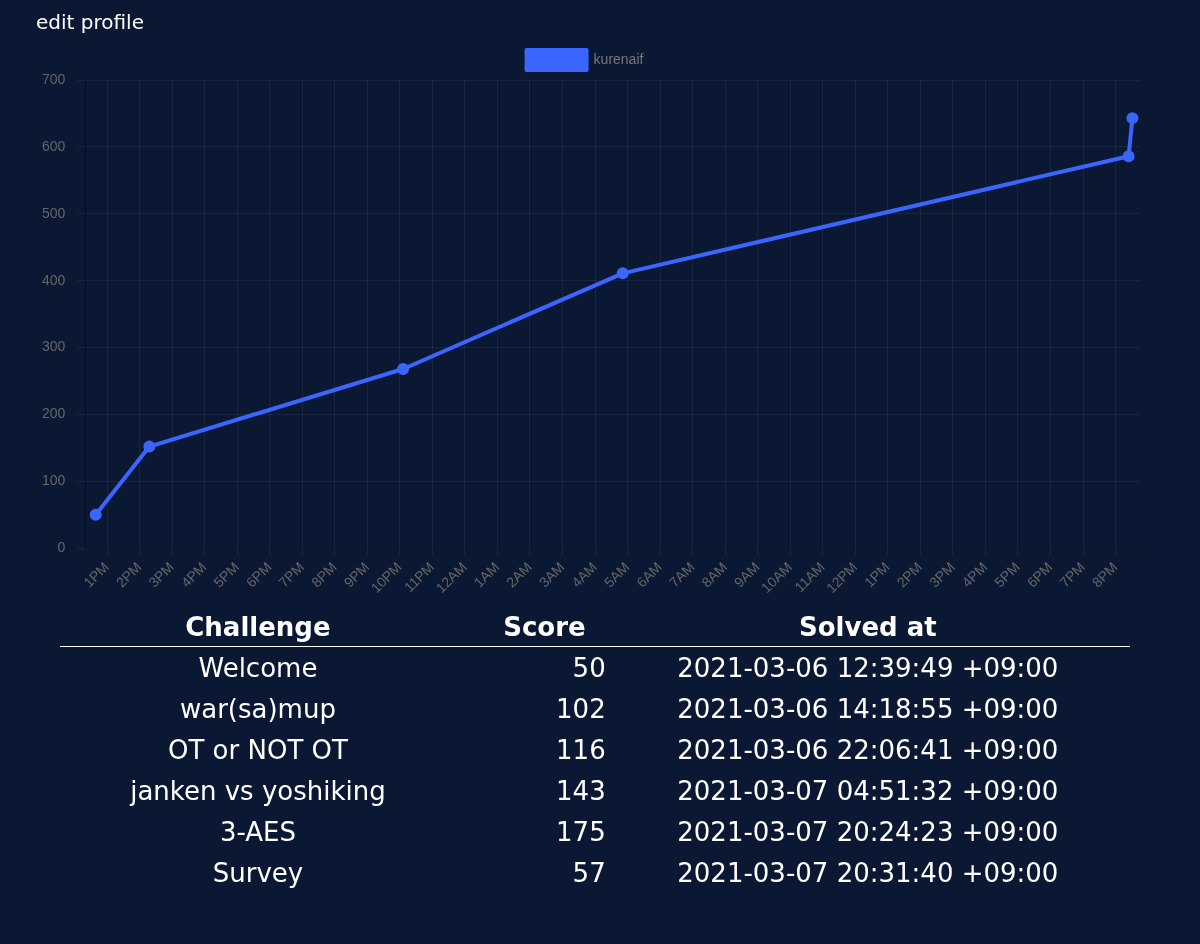  What do you see at coordinates (258, 668) in the screenshot?
I see `category-label: Welcome` at bounding box center [258, 668].